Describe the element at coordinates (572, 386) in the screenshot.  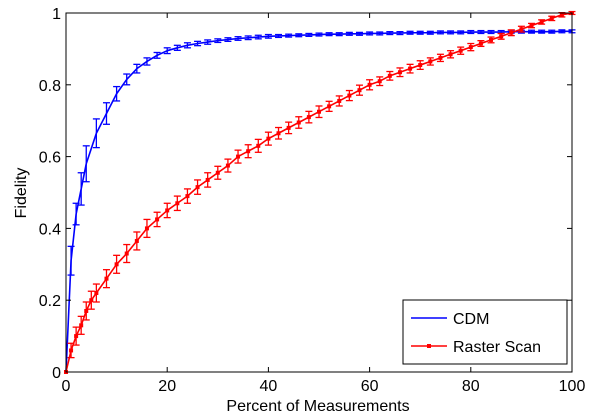
I see `x-tick-label: 100` at that location.